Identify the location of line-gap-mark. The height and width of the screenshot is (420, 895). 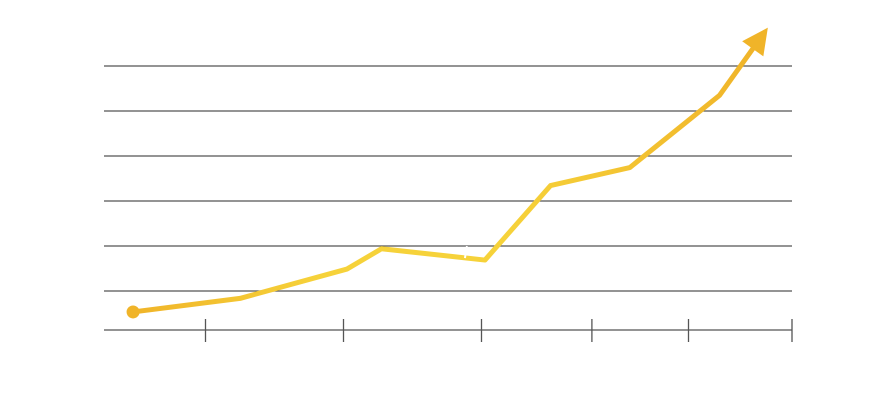
(465, 252).